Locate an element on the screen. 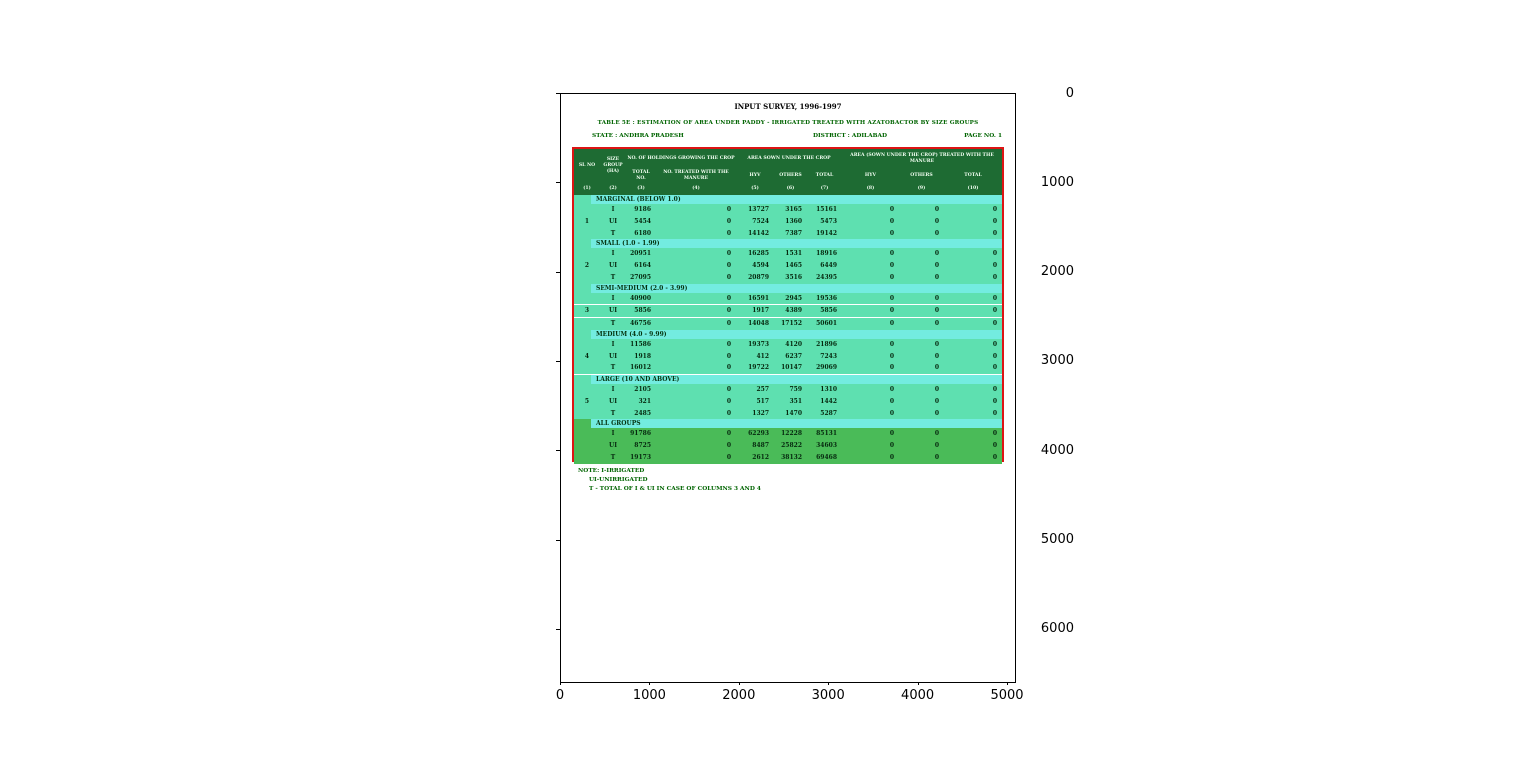 The height and width of the screenshot is (767, 1536). value-cell: 62293 is located at coordinates (758, 434).